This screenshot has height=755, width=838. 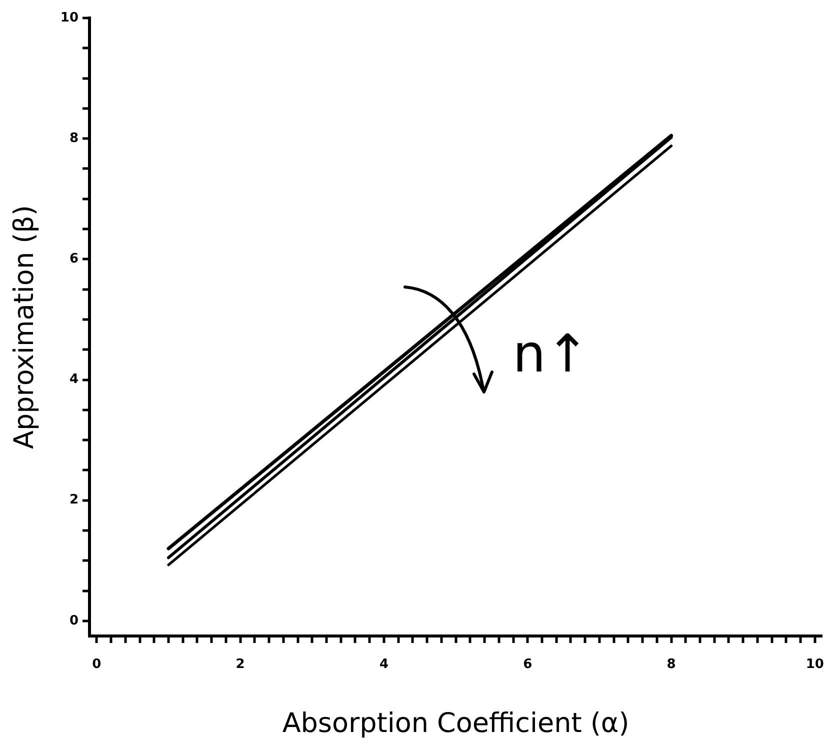 I want to click on x-tick-label: 10, so click(x=815, y=664).